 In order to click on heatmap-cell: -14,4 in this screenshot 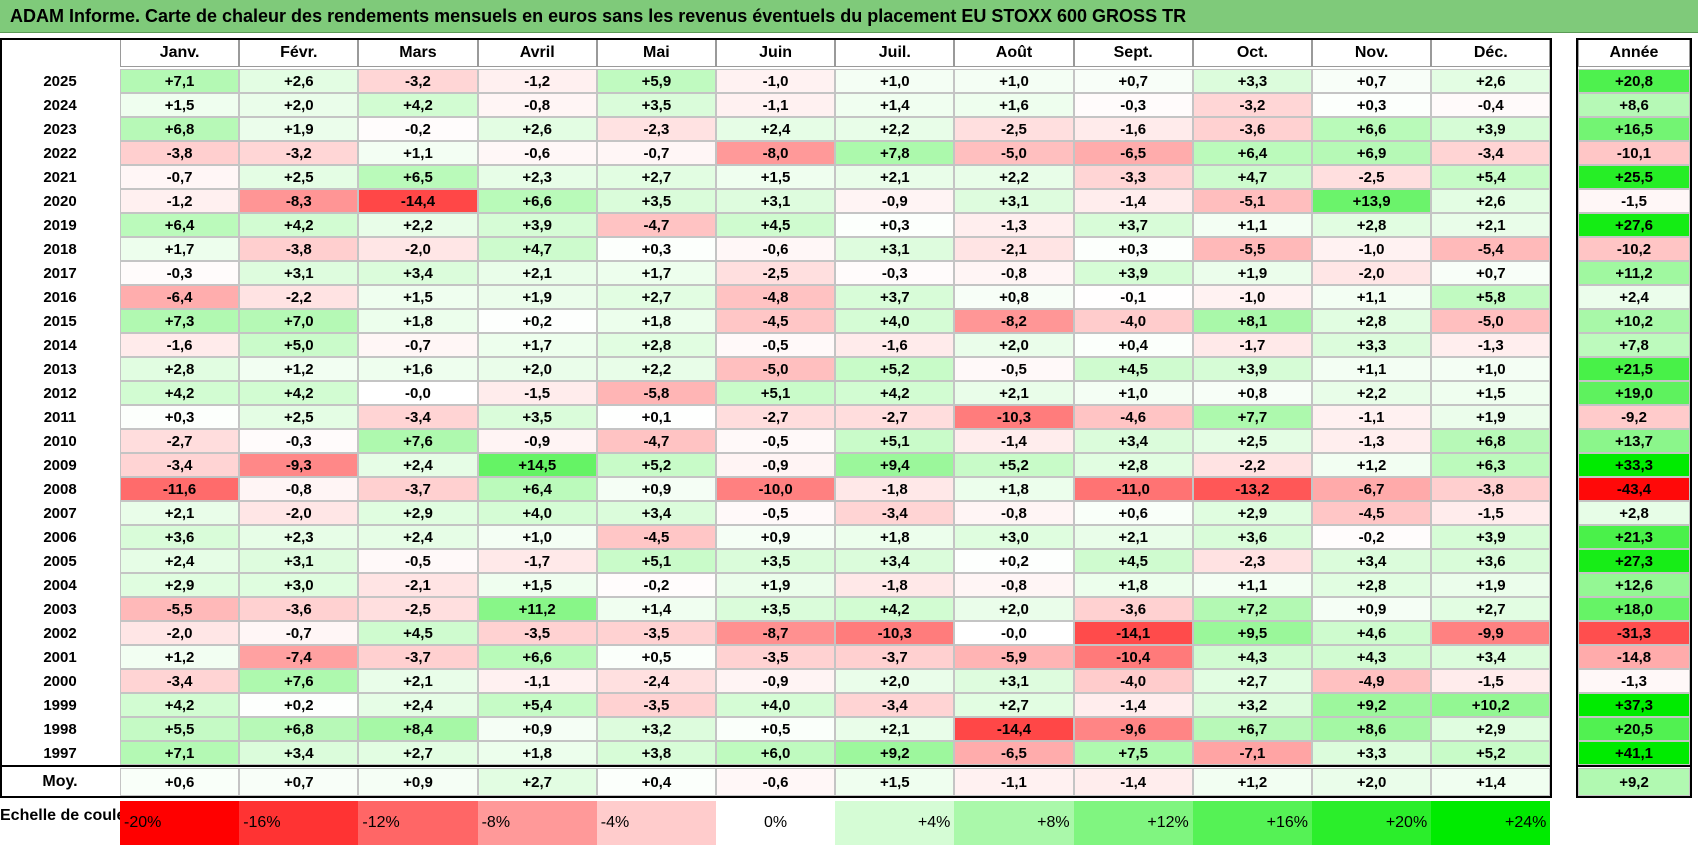, I will do `click(418, 201)`.